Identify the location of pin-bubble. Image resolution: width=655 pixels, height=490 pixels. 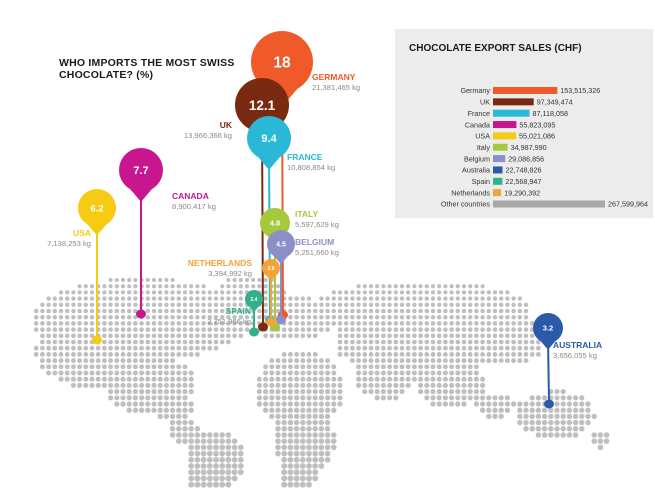
(254, 299).